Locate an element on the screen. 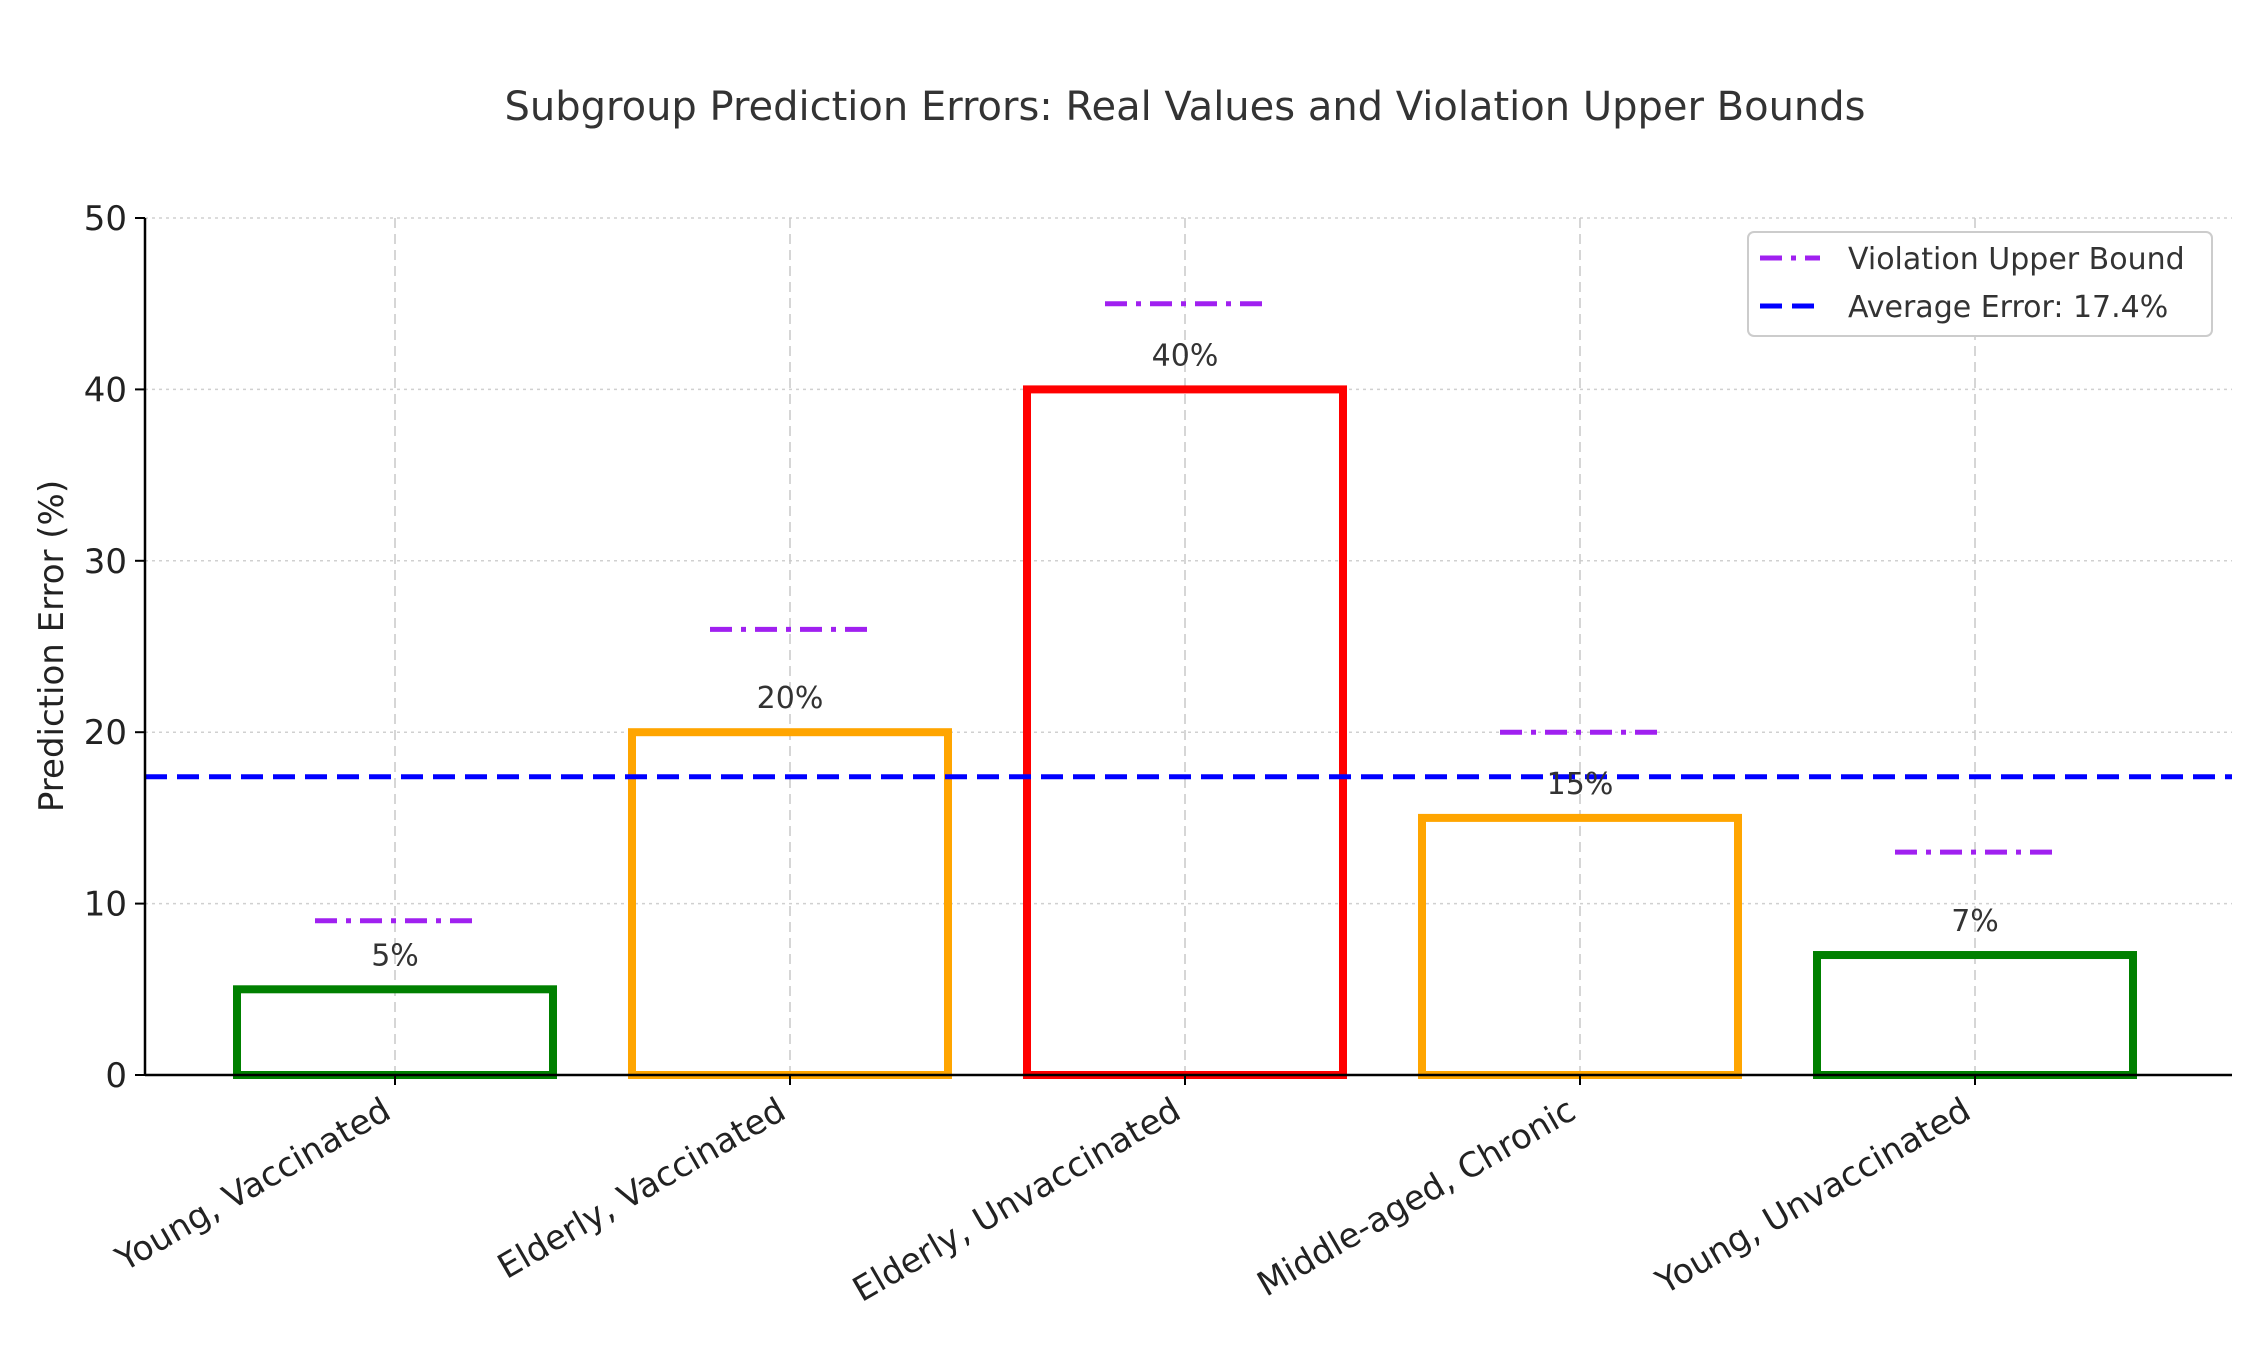 This screenshot has height=1350, width=2250. value-label-0: 5% is located at coordinates (395, 955).